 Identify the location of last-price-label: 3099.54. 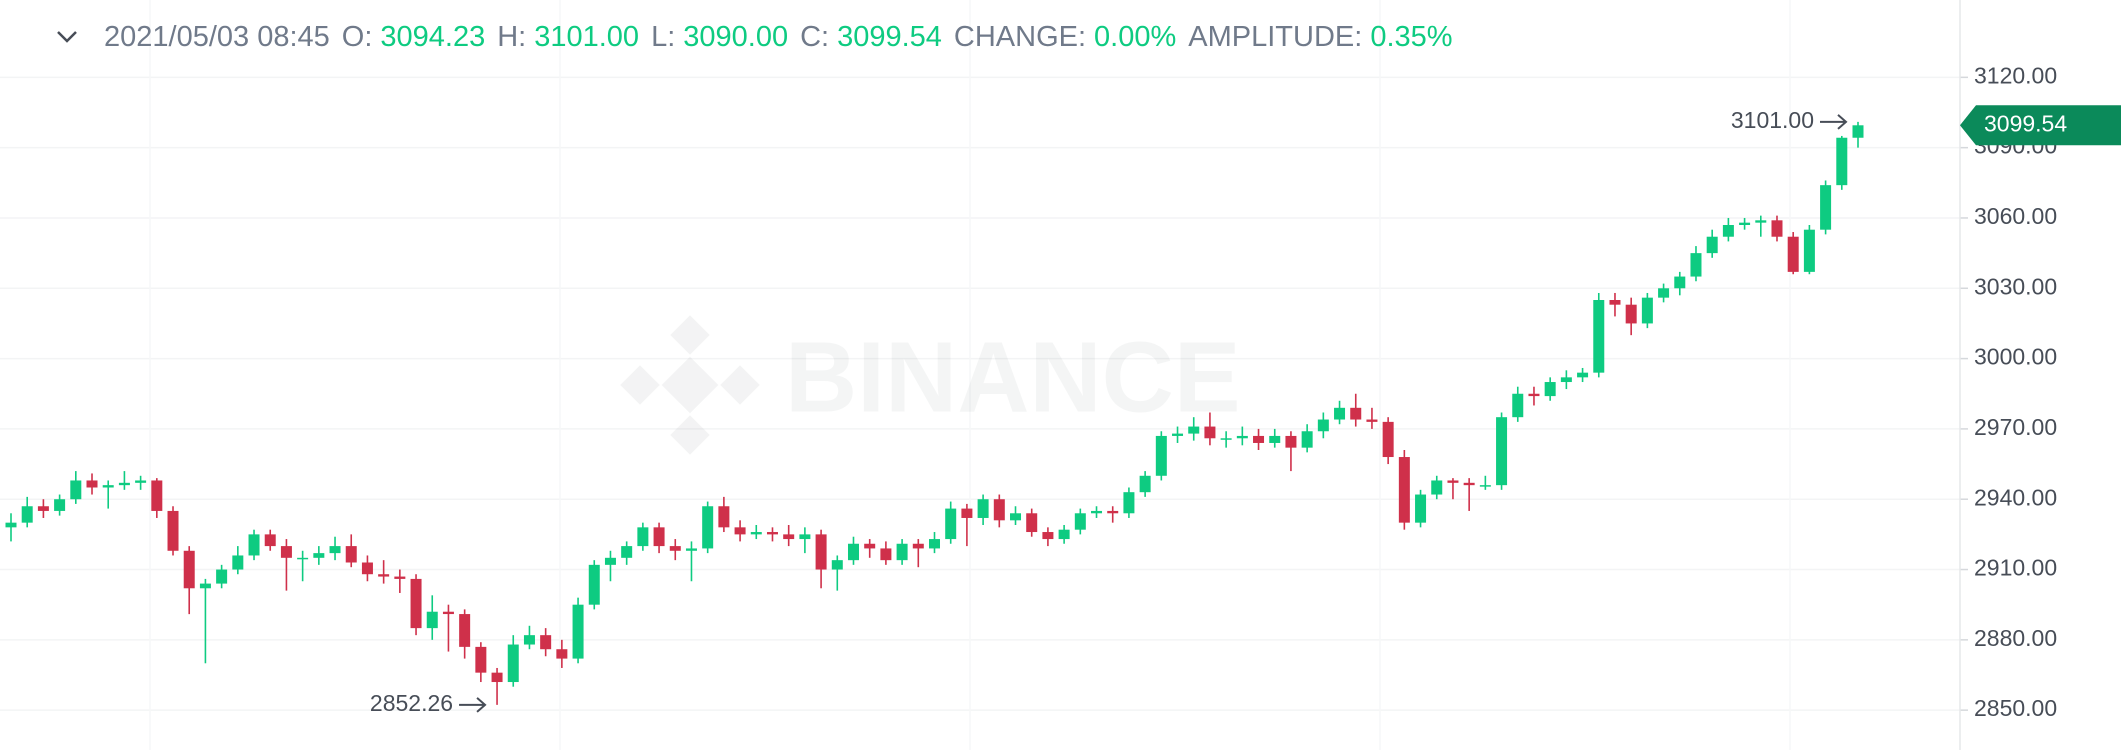
(2025, 123).